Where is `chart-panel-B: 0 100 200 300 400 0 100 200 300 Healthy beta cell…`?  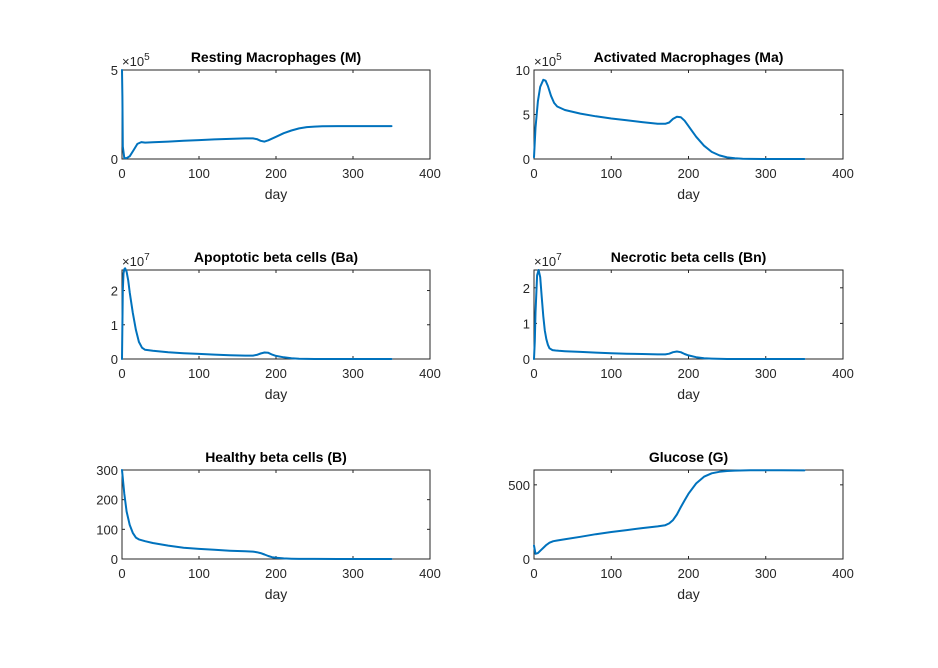
chart-panel-B: 0 100 200 300 400 0 100 200 300 Healthy beta cell… is located at coordinates (268, 525).